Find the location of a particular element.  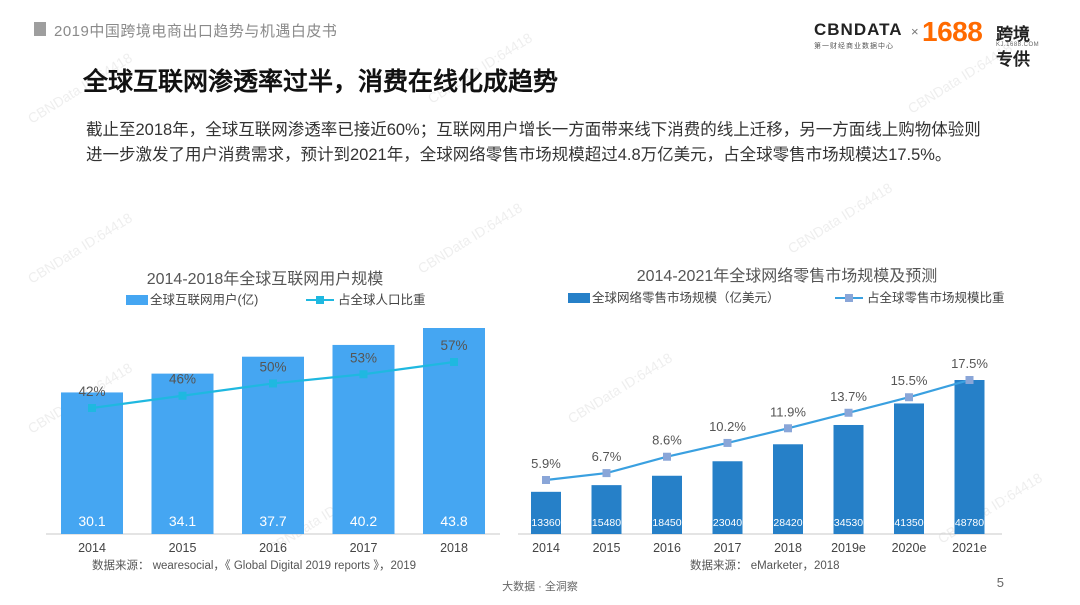

bar-value-label: 34530 is located at coordinates (848, 523).